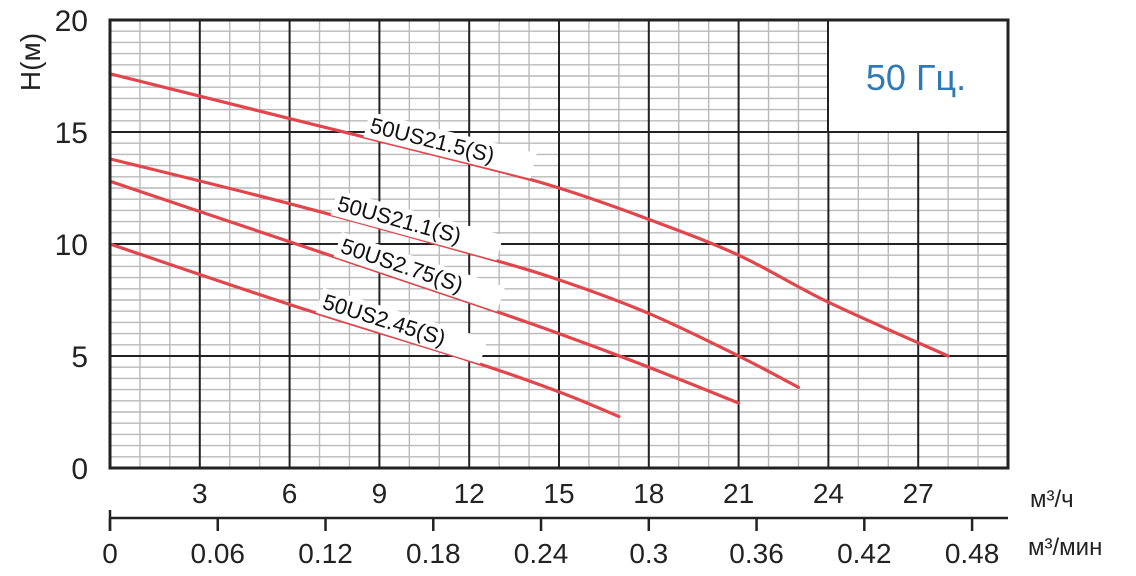  I want to click on y-tick-label: 20, so click(71, 21).